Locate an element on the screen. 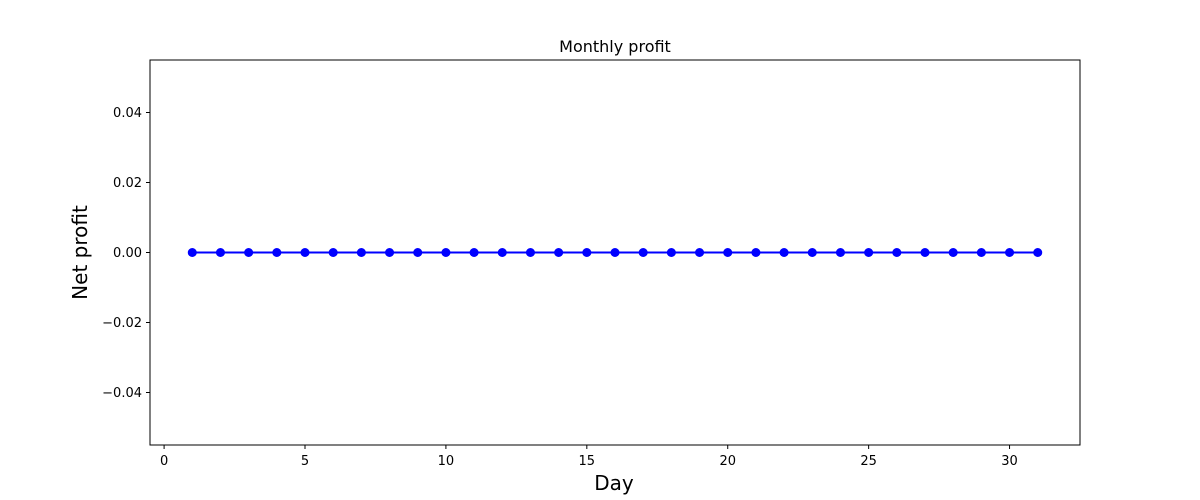  x-axis: 0 5 10 15 20 25 30 is located at coordinates (589, 457).